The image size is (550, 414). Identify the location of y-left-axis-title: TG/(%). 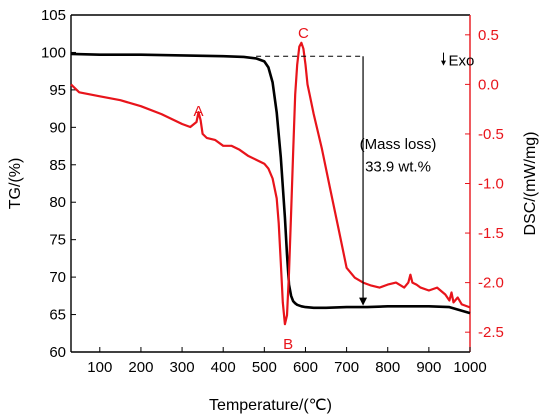
(15, 184).